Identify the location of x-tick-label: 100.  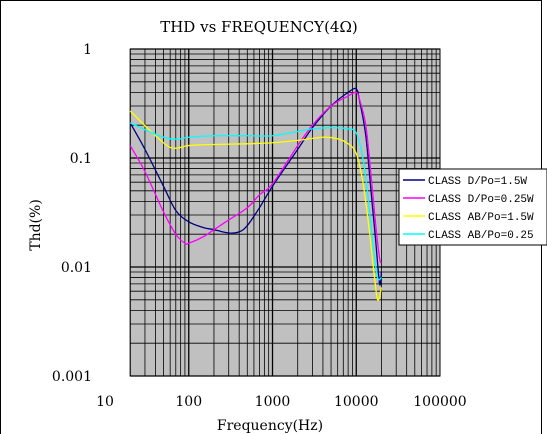
(188, 402).